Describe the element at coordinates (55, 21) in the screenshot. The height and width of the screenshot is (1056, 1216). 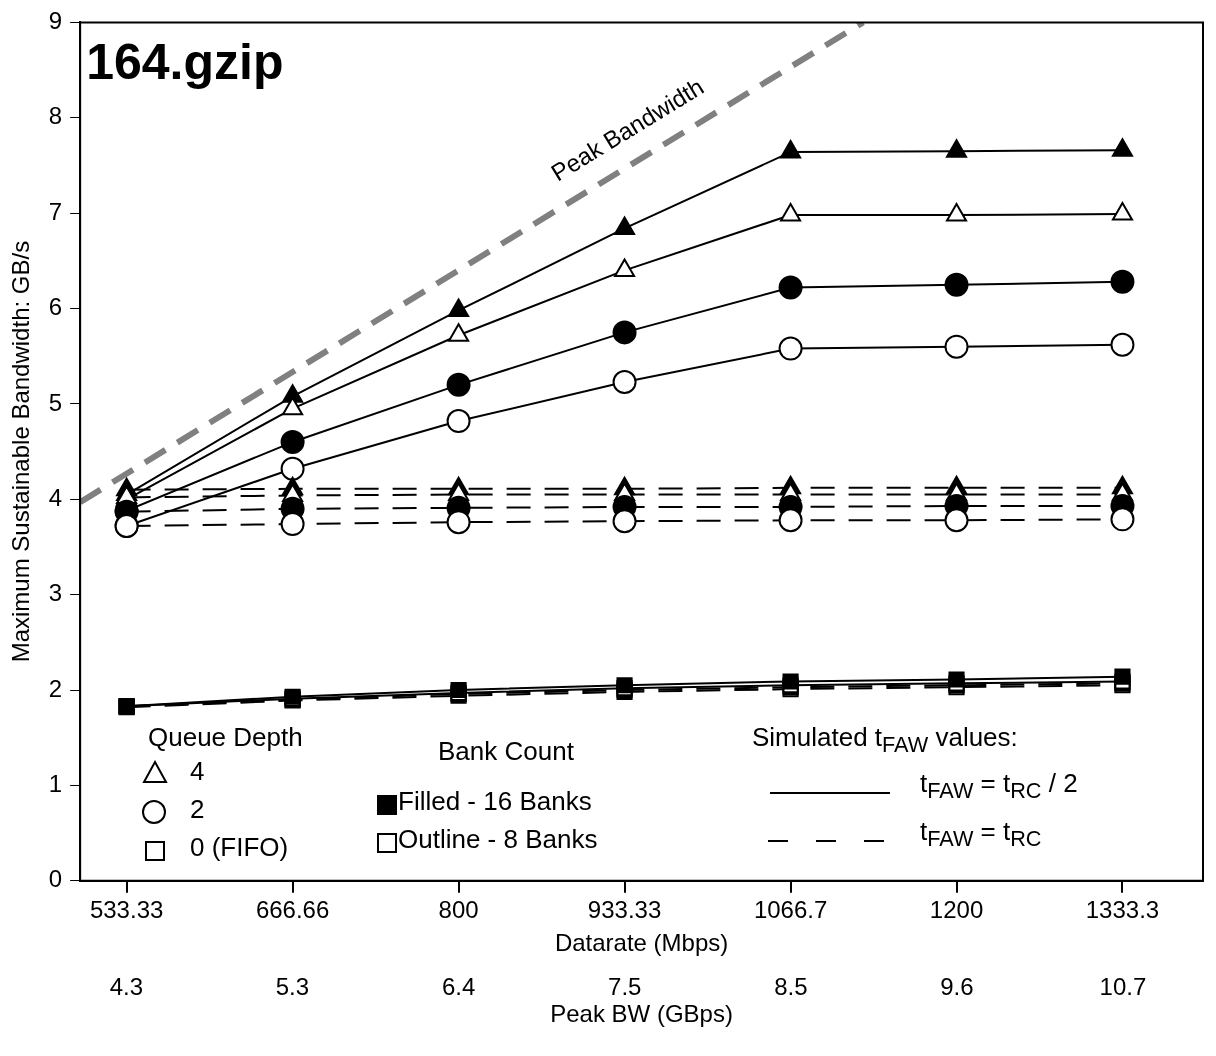
I see `y-tick-label: 9` at that location.